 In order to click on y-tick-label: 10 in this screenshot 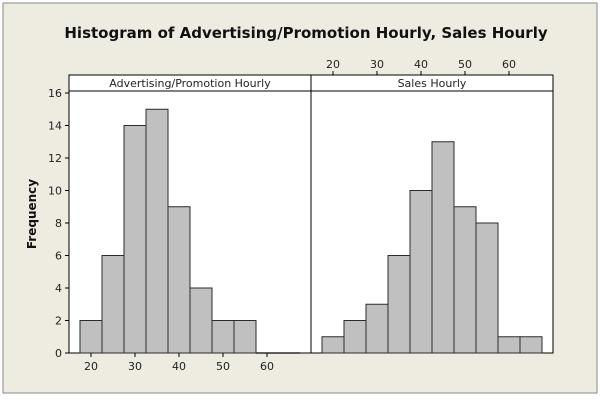, I will do `click(55, 191)`.